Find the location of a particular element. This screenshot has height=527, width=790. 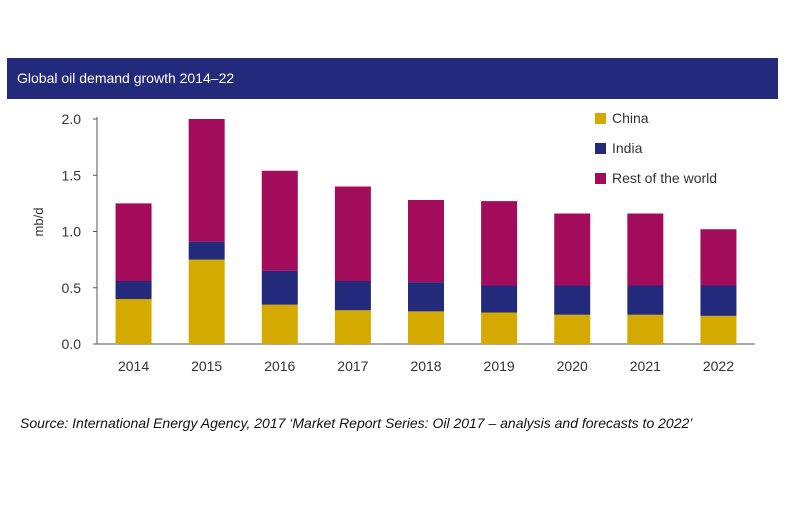

x-tick-label: 2021 is located at coordinates (645, 366).